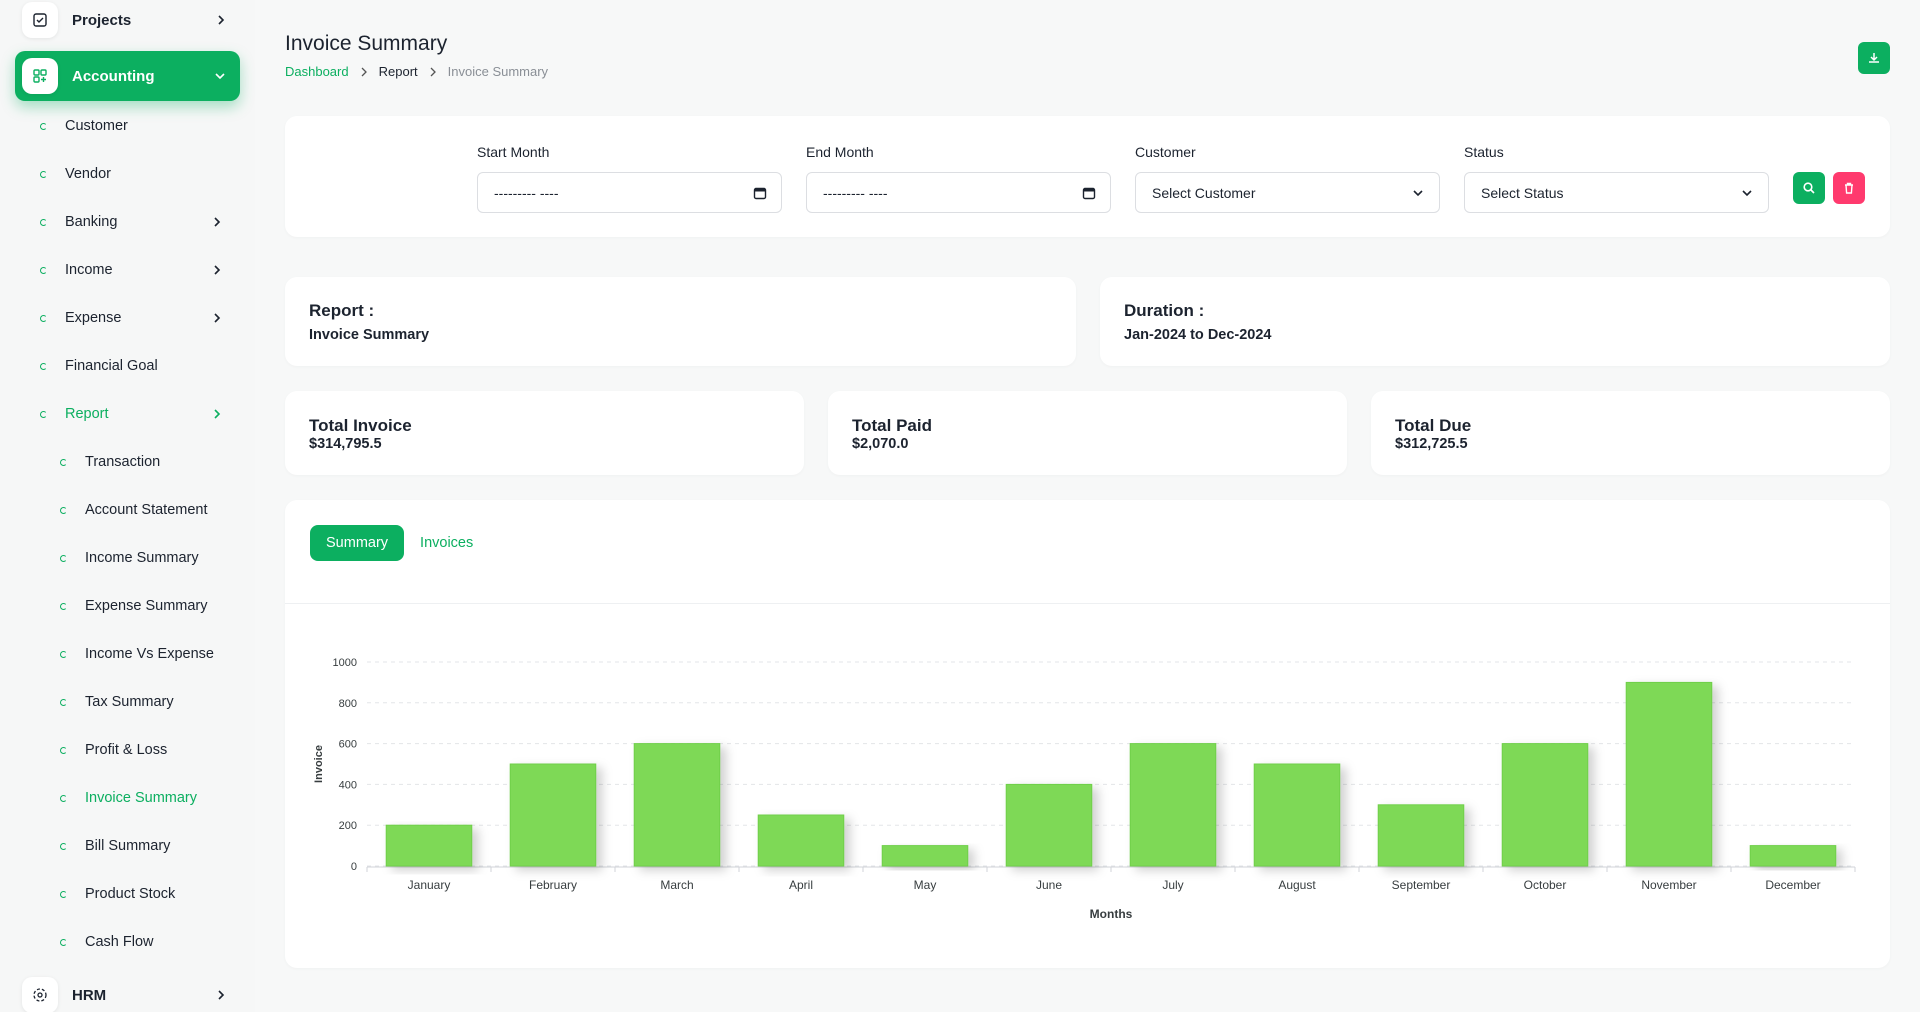 This screenshot has width=1920, height=1012. What do you see at coordinates (855, 192) in the screenshot?
I see `end-month-value: --------- ----` at bounding box center [855, 192].